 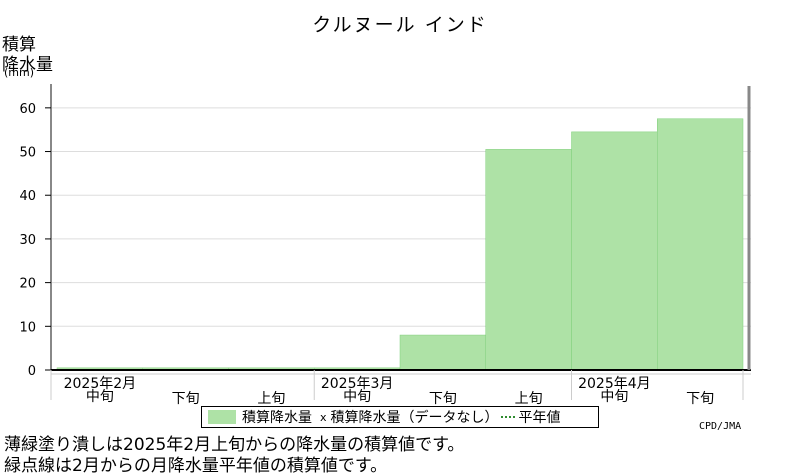 What do you see at coordinates (27, 153) in the screenshot?
I see `y-tick-label: 50` at bounding box center [27, 153].